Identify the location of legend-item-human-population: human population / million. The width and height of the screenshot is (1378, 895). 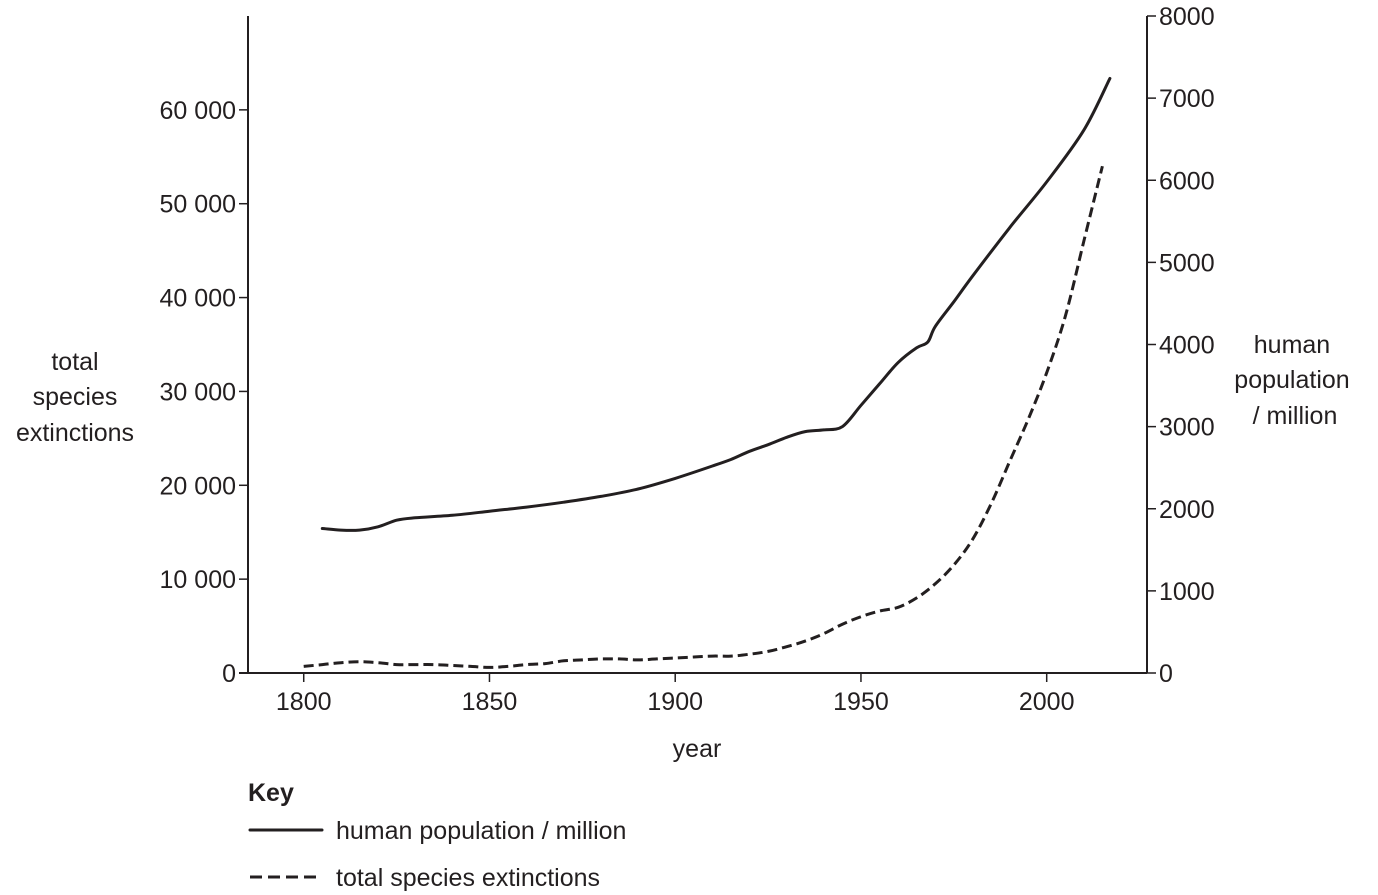
(481, 831).